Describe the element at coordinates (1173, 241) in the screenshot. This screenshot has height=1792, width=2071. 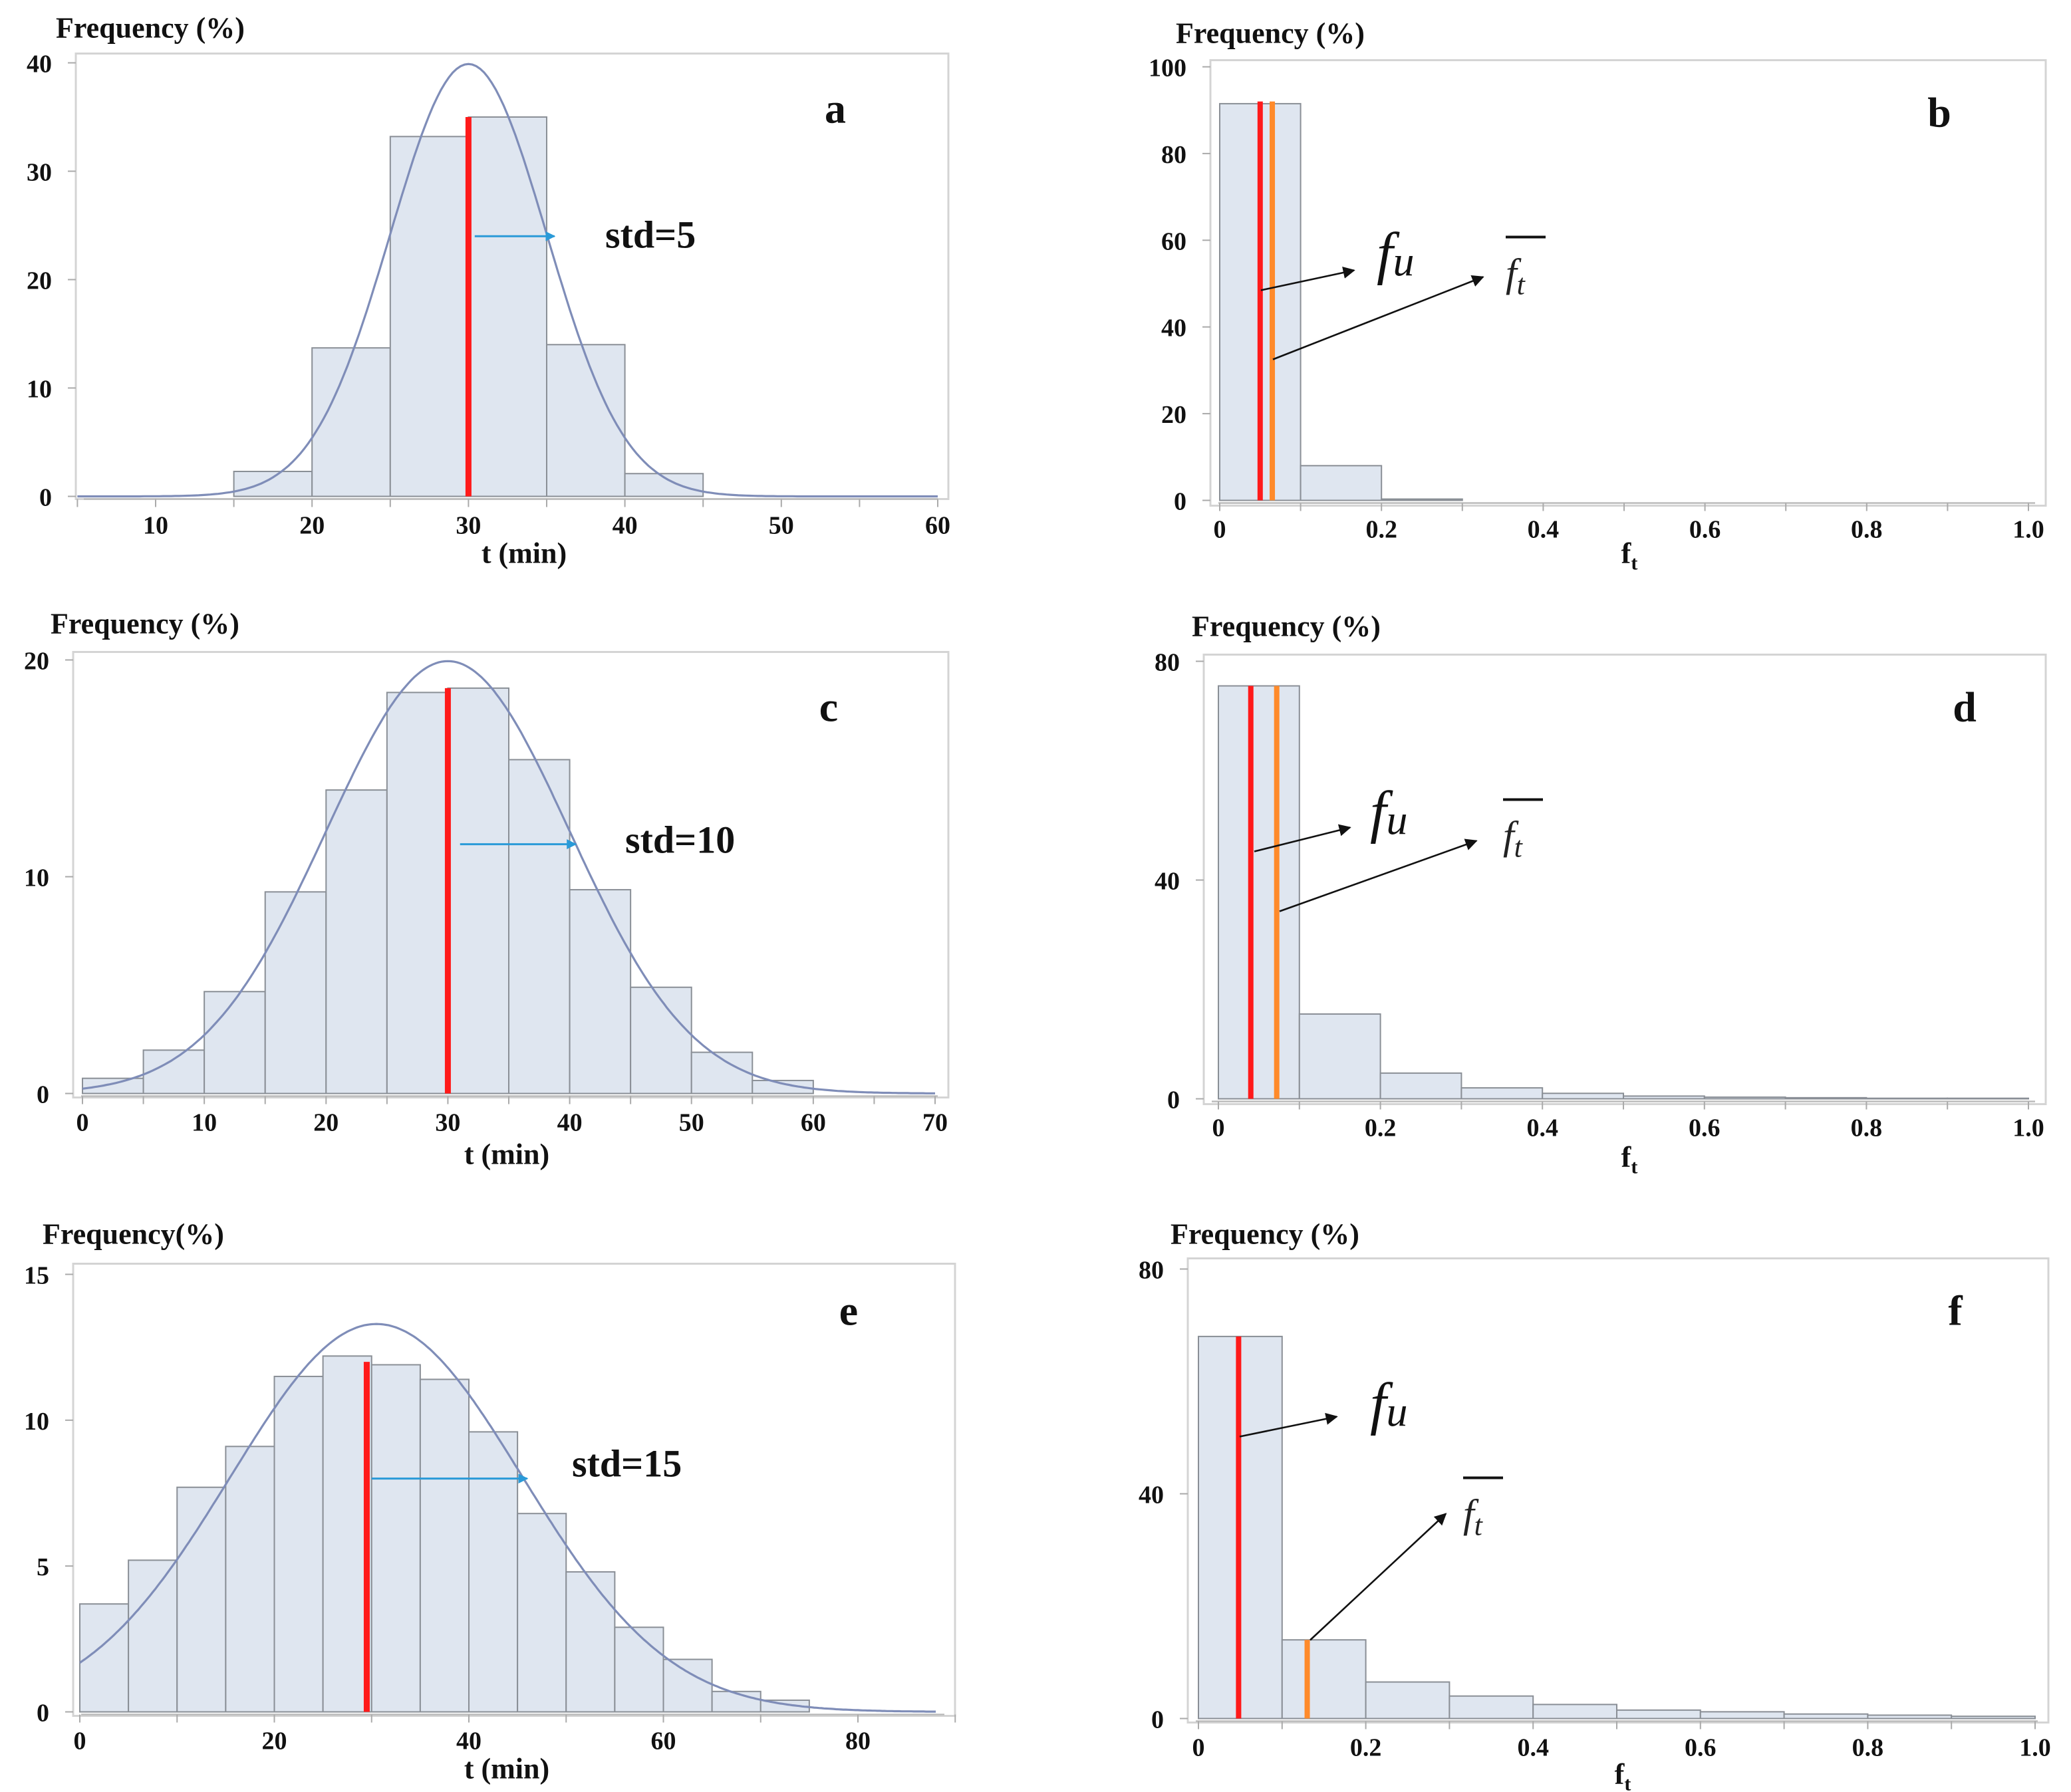
I see `y-tick-label: 60` at that location.